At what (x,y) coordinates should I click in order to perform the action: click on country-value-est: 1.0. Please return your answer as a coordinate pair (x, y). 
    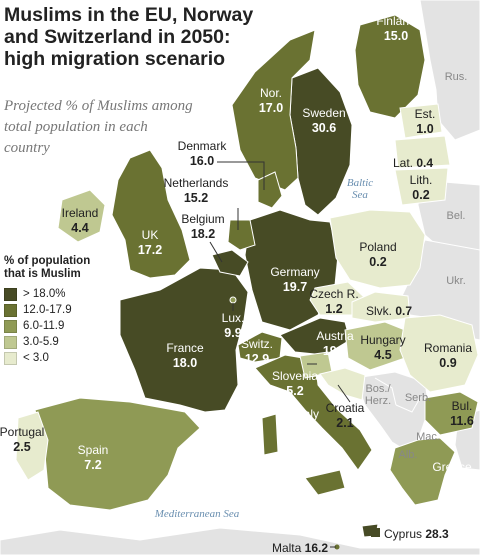
    Looking at the image, I should click on (424, 129).